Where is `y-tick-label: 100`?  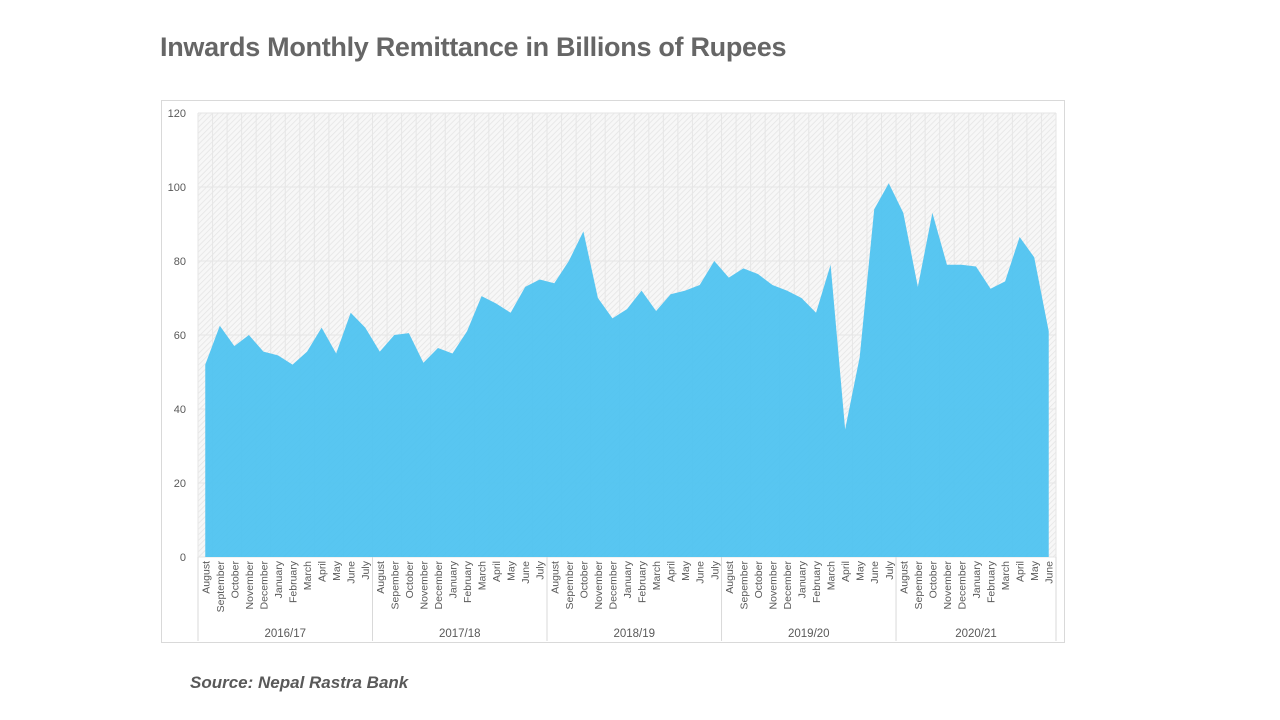
y-tick-label: 100 is located at coordinates (177, 188).